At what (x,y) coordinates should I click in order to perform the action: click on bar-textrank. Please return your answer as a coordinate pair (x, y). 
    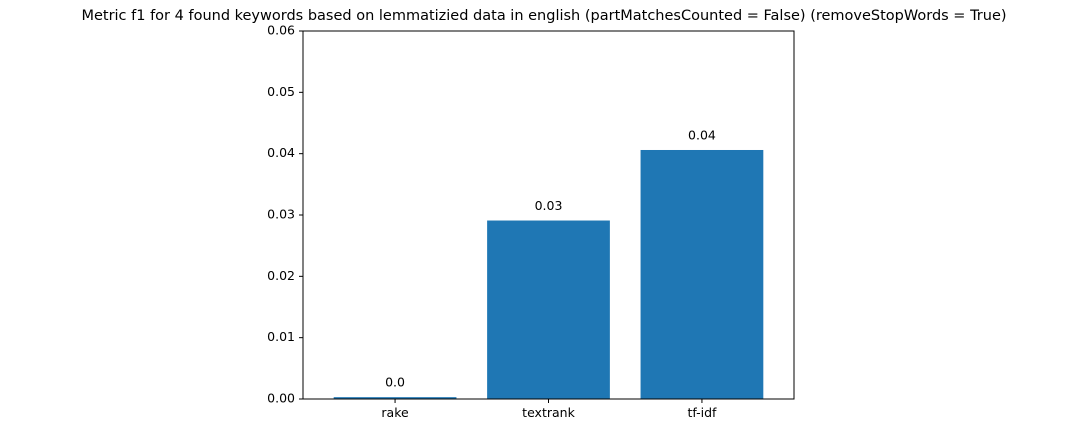
    Looking at the image, I should click on (548, 309).